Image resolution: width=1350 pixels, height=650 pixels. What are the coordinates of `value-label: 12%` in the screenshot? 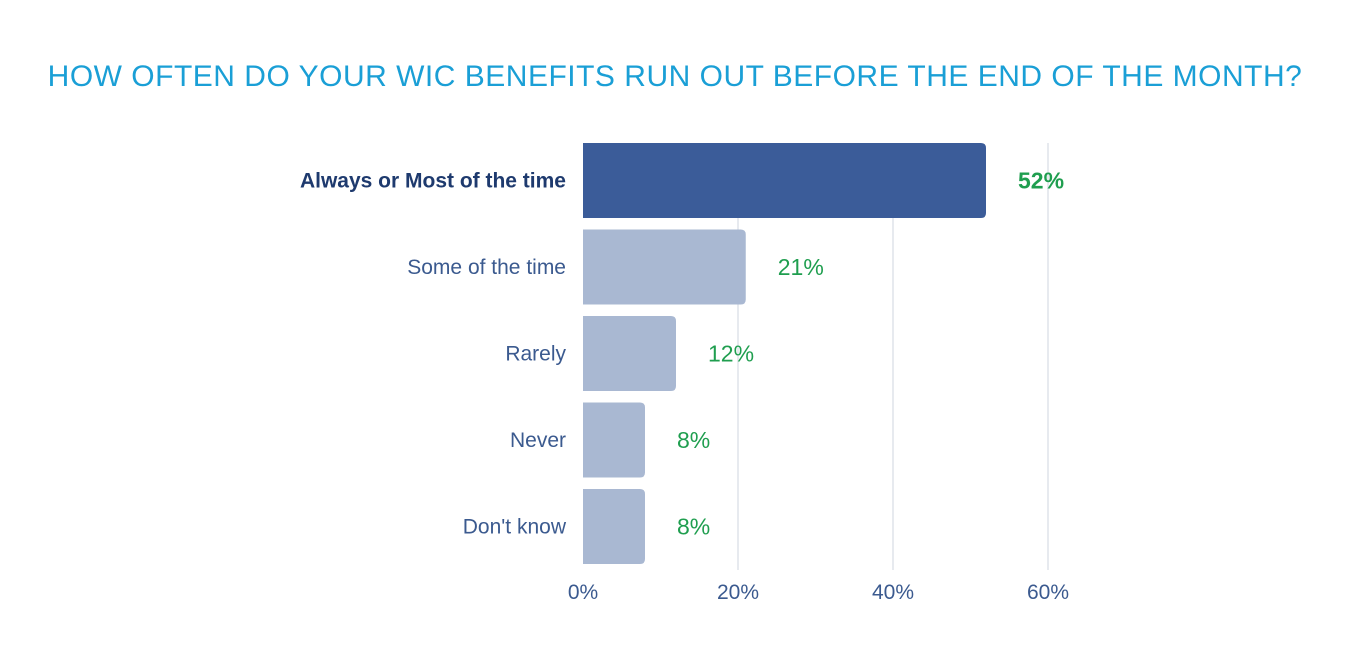 It's located at (731, 354).